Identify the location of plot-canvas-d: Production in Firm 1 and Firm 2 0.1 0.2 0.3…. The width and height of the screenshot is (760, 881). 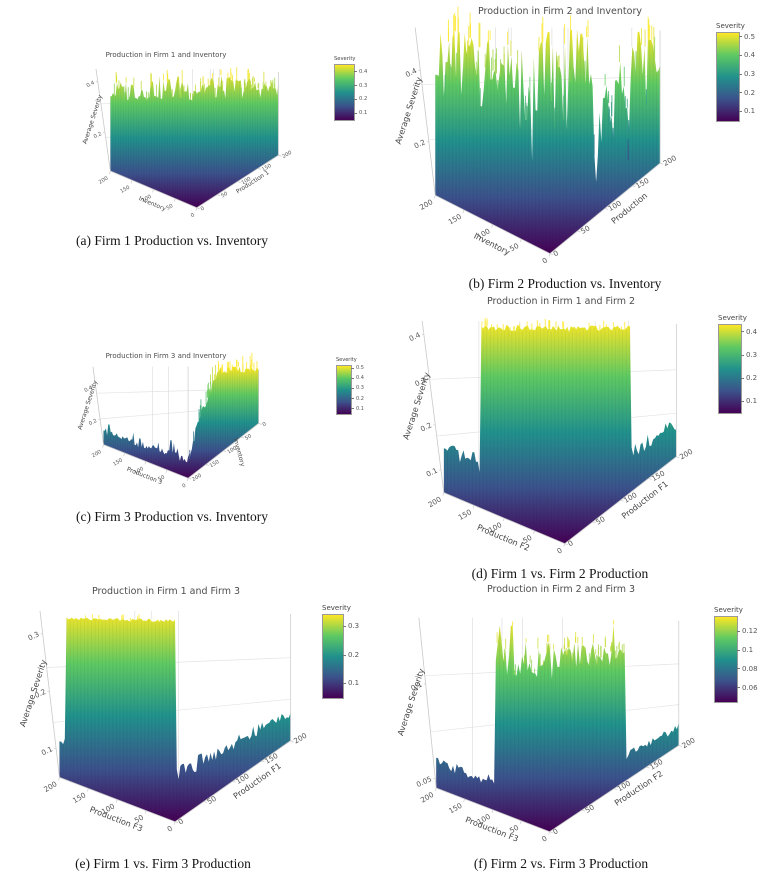
(548, 426).